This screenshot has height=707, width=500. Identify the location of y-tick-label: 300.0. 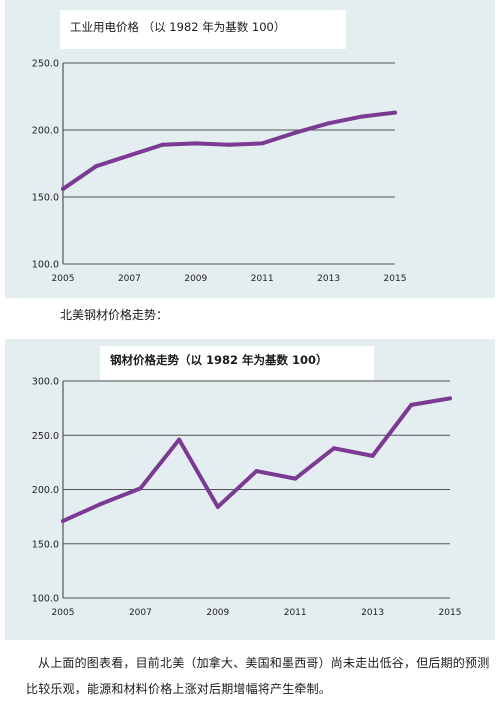
(45, 382).